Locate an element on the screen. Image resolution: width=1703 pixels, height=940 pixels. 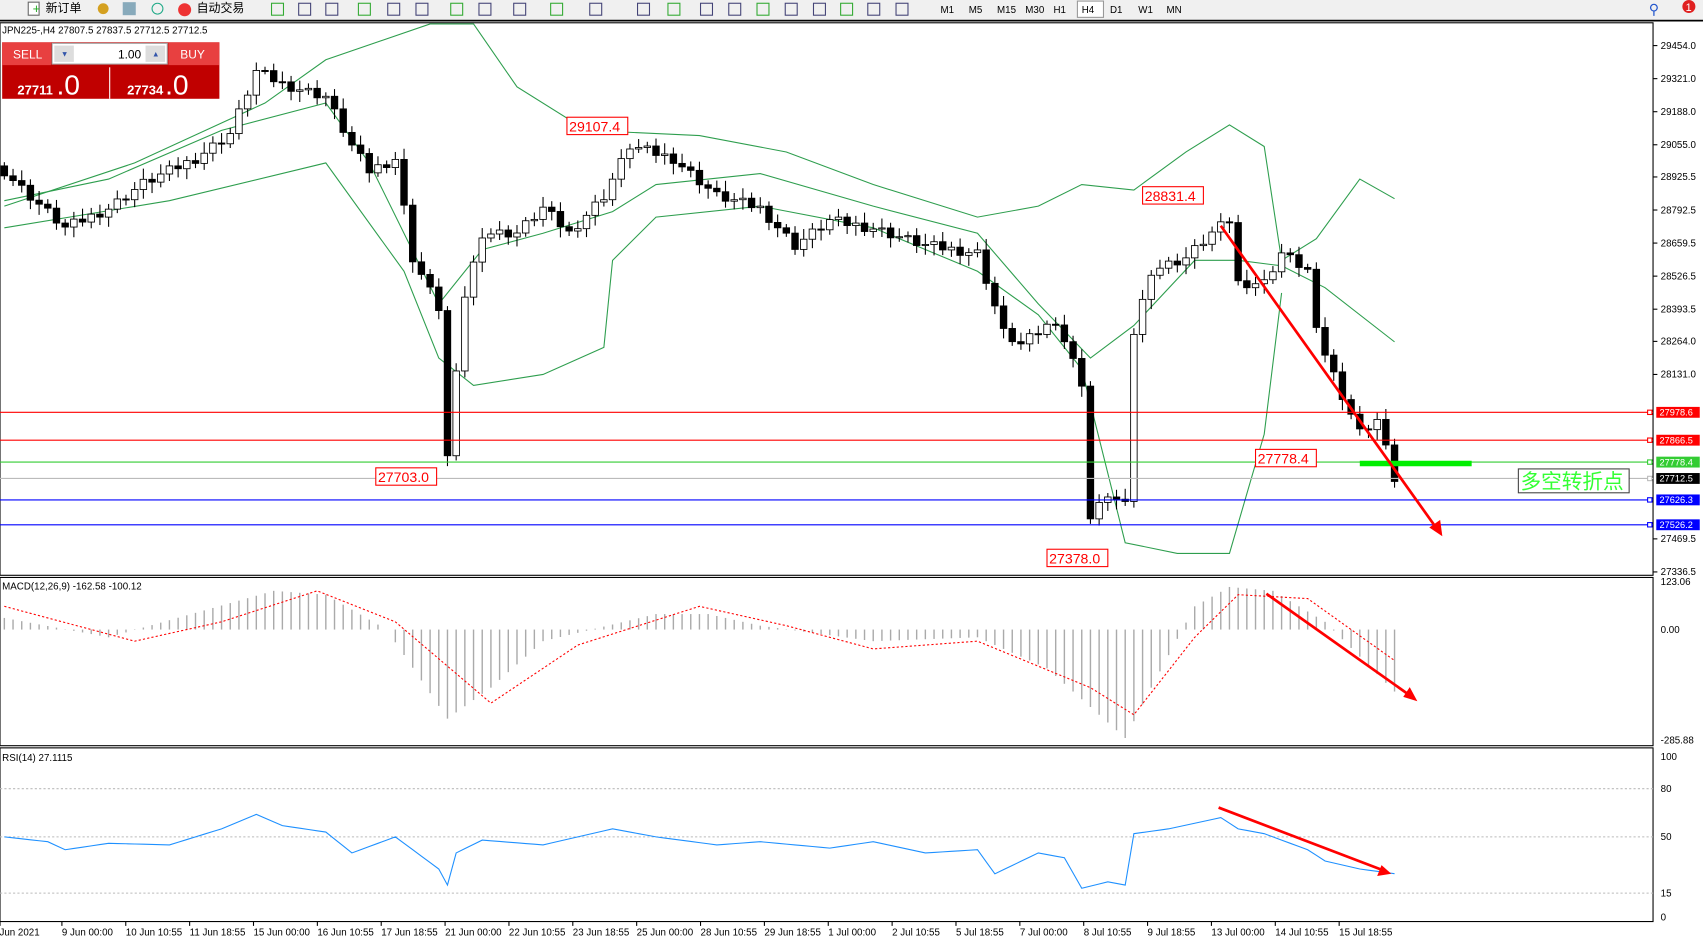
auto-trading-button: 自动交易 is located at coordinates (211, 8).